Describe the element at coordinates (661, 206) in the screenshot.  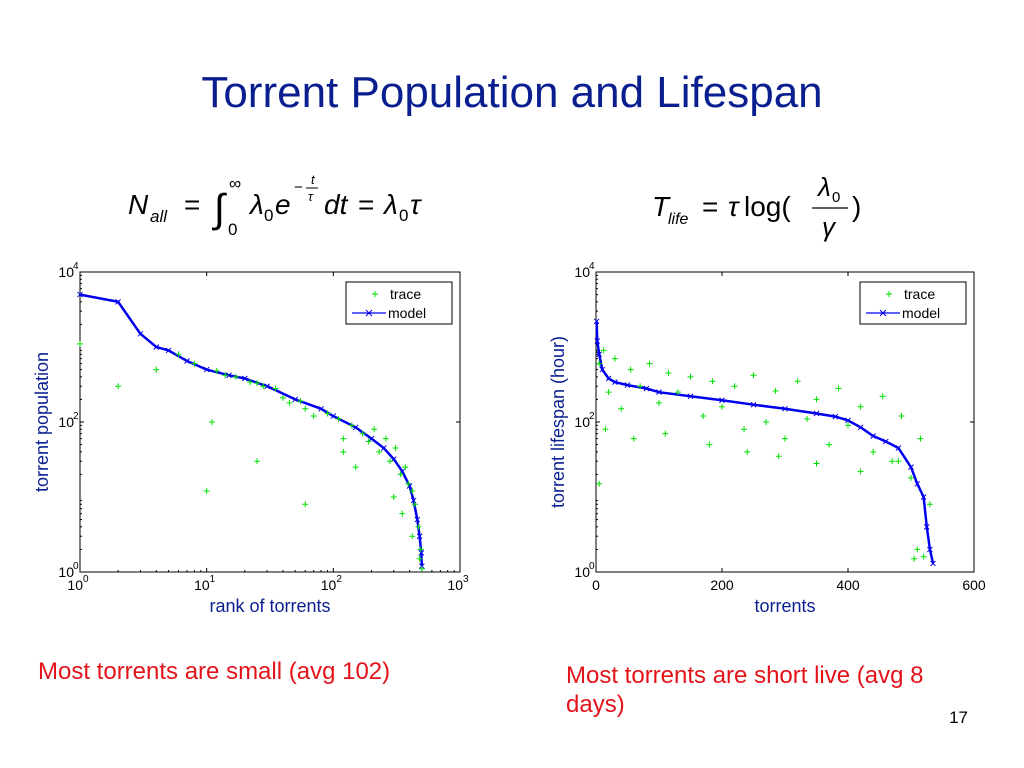
I see `svg-text: T` at that location.